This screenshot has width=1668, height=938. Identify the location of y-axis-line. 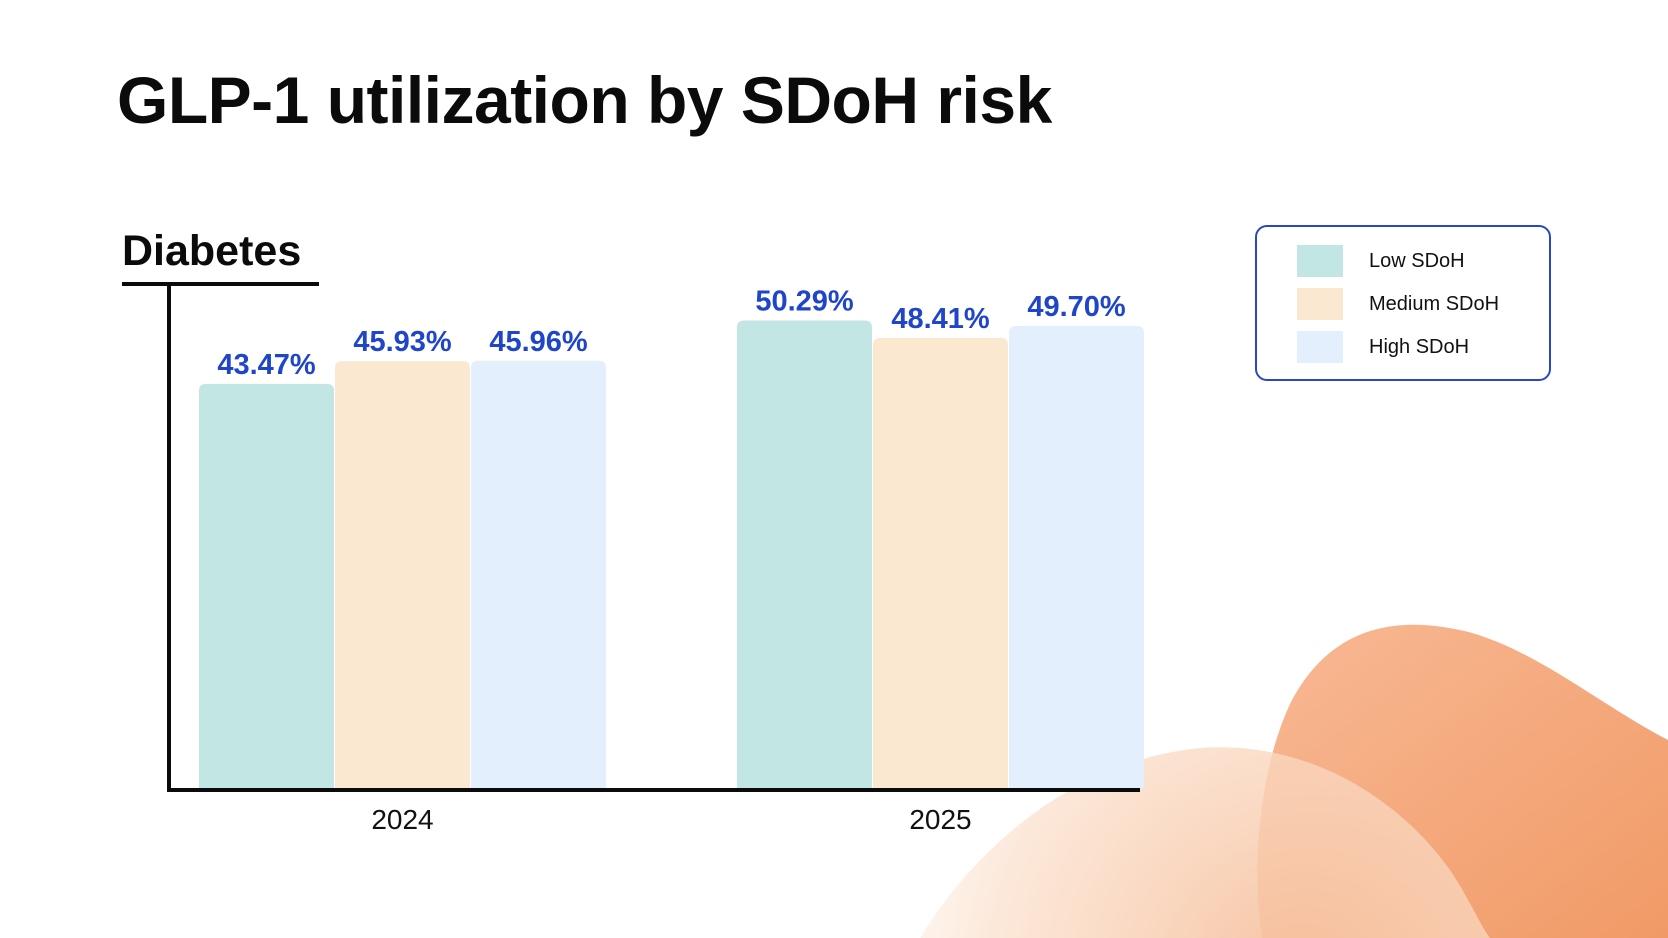
(169, 539).